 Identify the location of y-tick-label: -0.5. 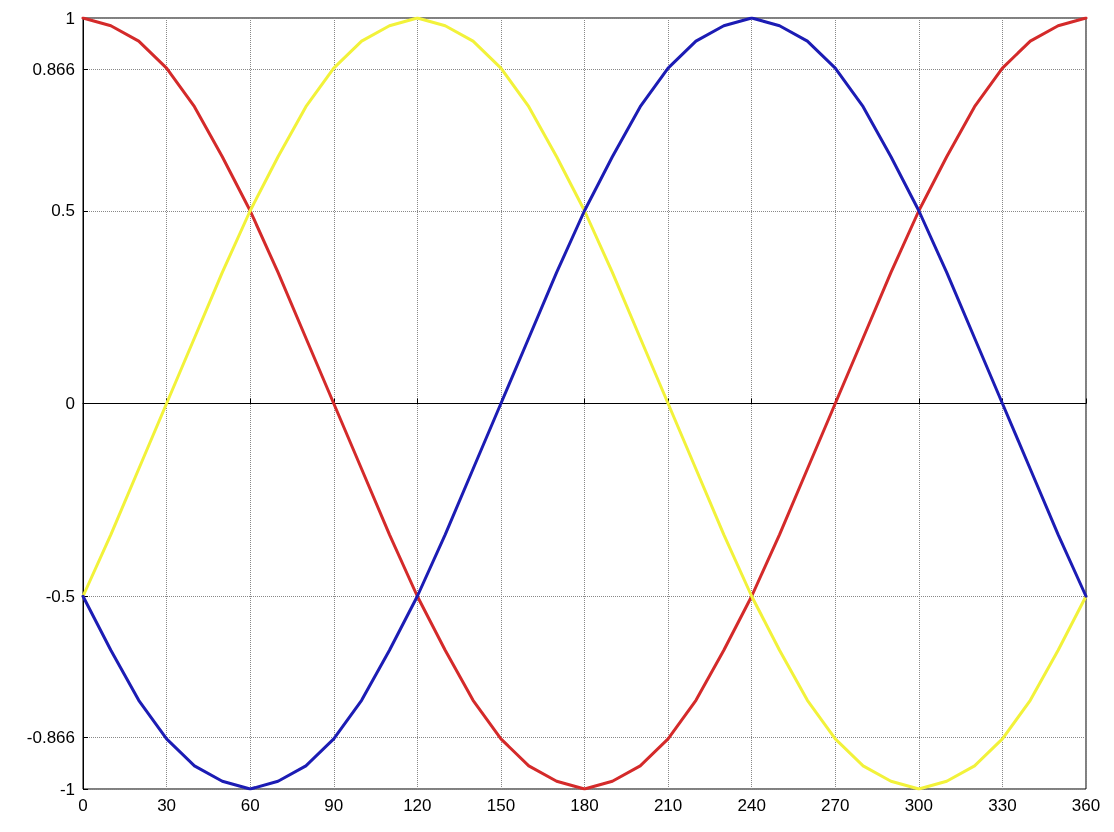
(60, 596).